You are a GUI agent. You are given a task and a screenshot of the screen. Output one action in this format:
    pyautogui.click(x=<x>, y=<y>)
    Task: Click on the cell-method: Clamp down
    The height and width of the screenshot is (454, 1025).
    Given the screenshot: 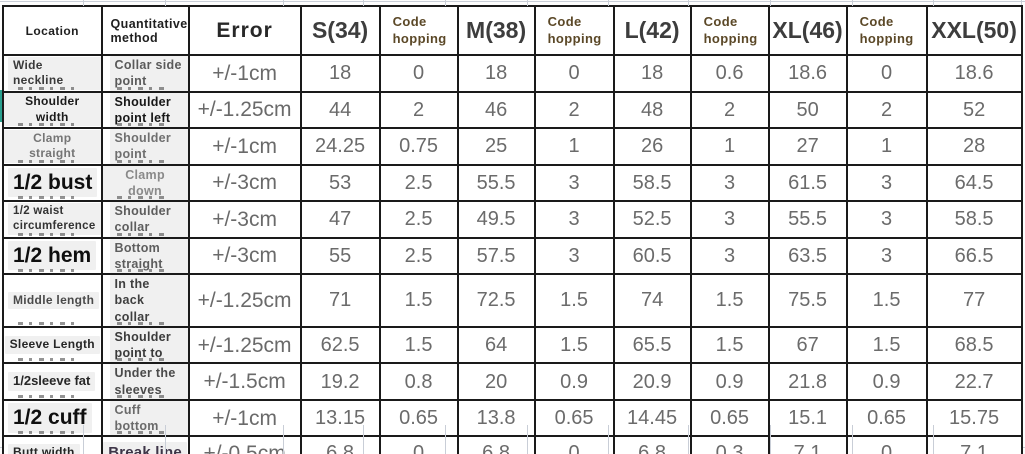 What is the action you would take?
    pyautogui.click(x=145, y=182)
    